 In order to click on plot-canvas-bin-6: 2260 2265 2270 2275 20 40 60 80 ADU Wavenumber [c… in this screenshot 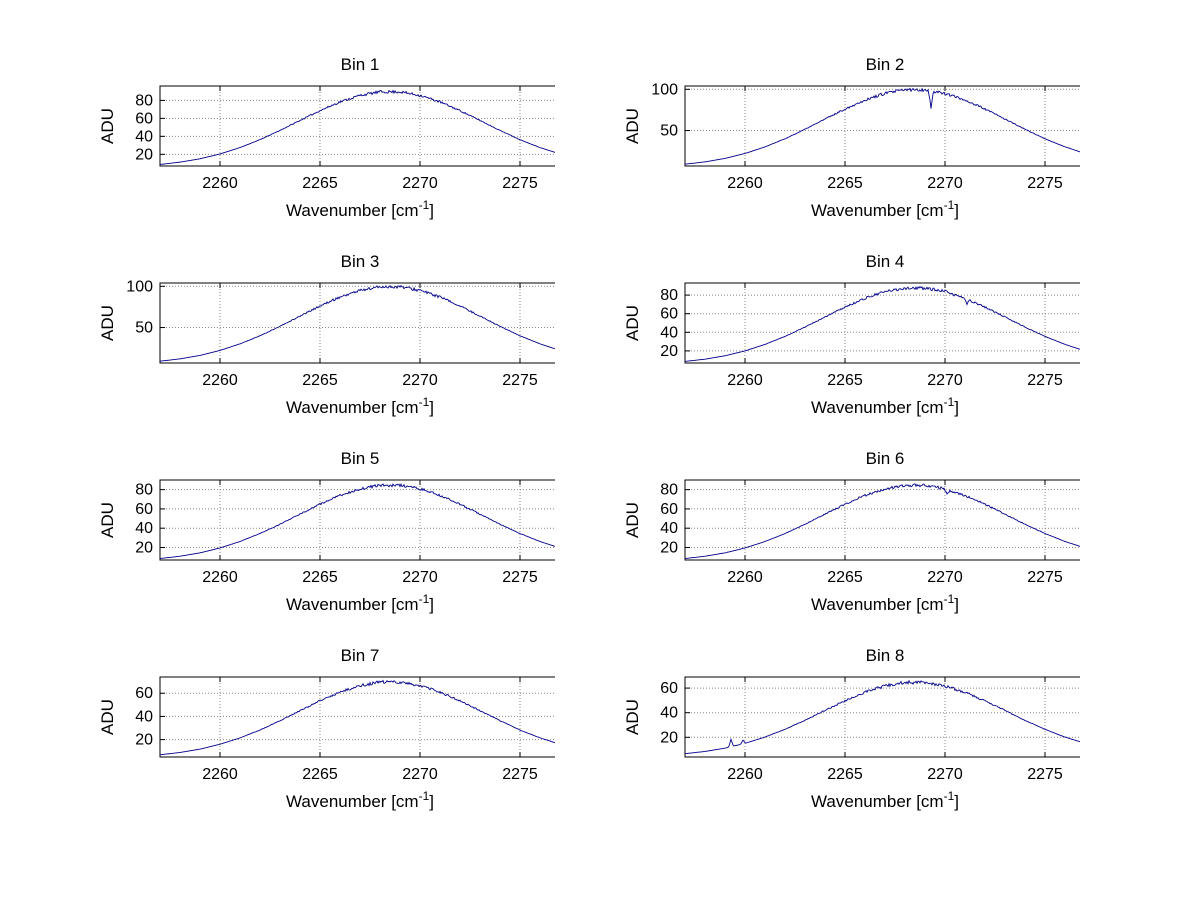, I will do `click(854, 546)`.